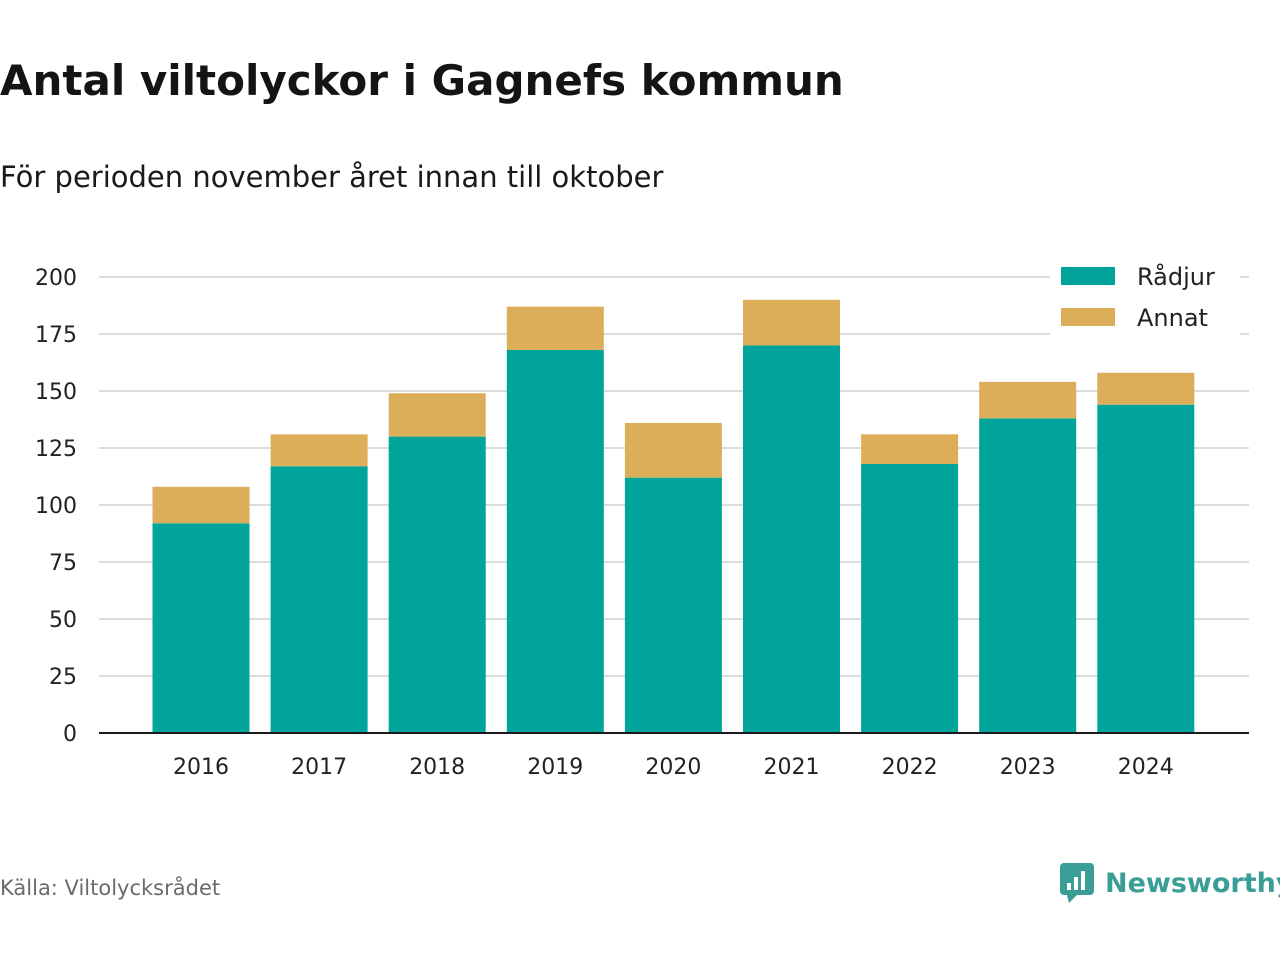 The image size is (1280, 960). I want to click on y-tick-label: 175, so click(56, 335).